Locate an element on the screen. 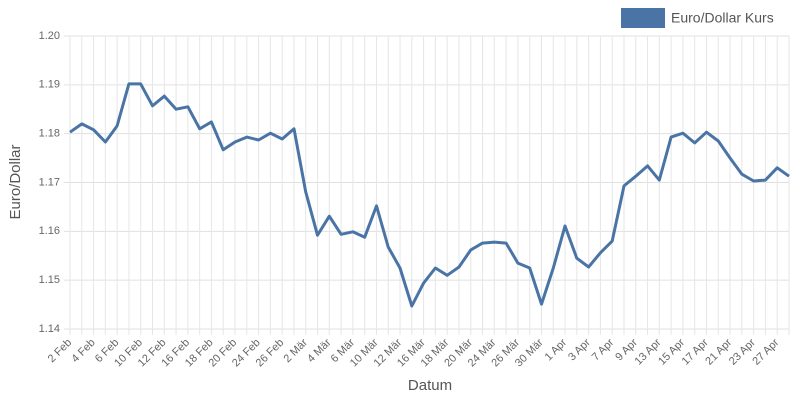 This screenshot has width=800, height=400. x-tick-label: 27 Apr is located at coordinates (765, 351).